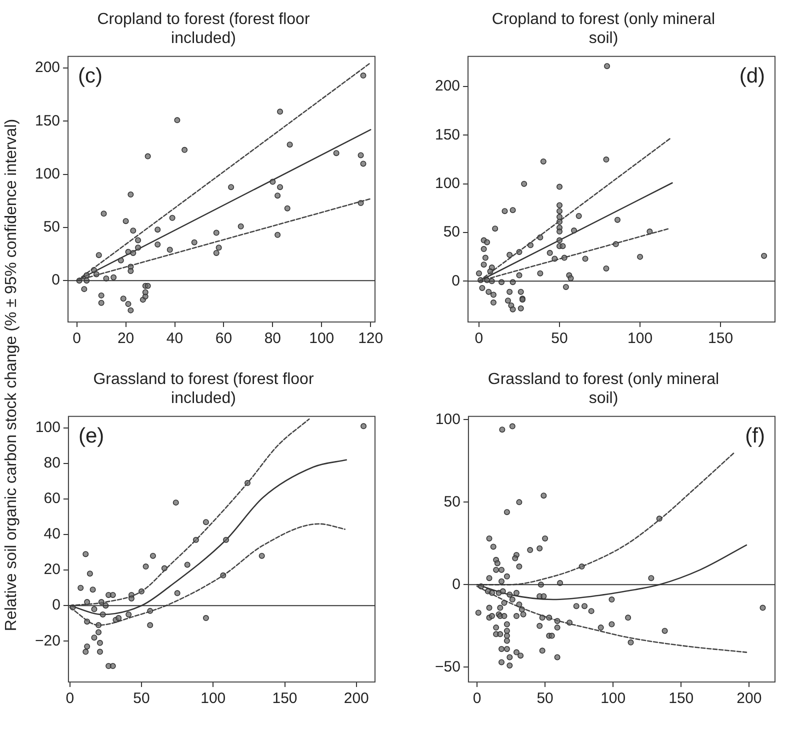 Image resolution: width=801 pixels, height=751 pixels. I want to click on annotation: (f), so click(755, 436).